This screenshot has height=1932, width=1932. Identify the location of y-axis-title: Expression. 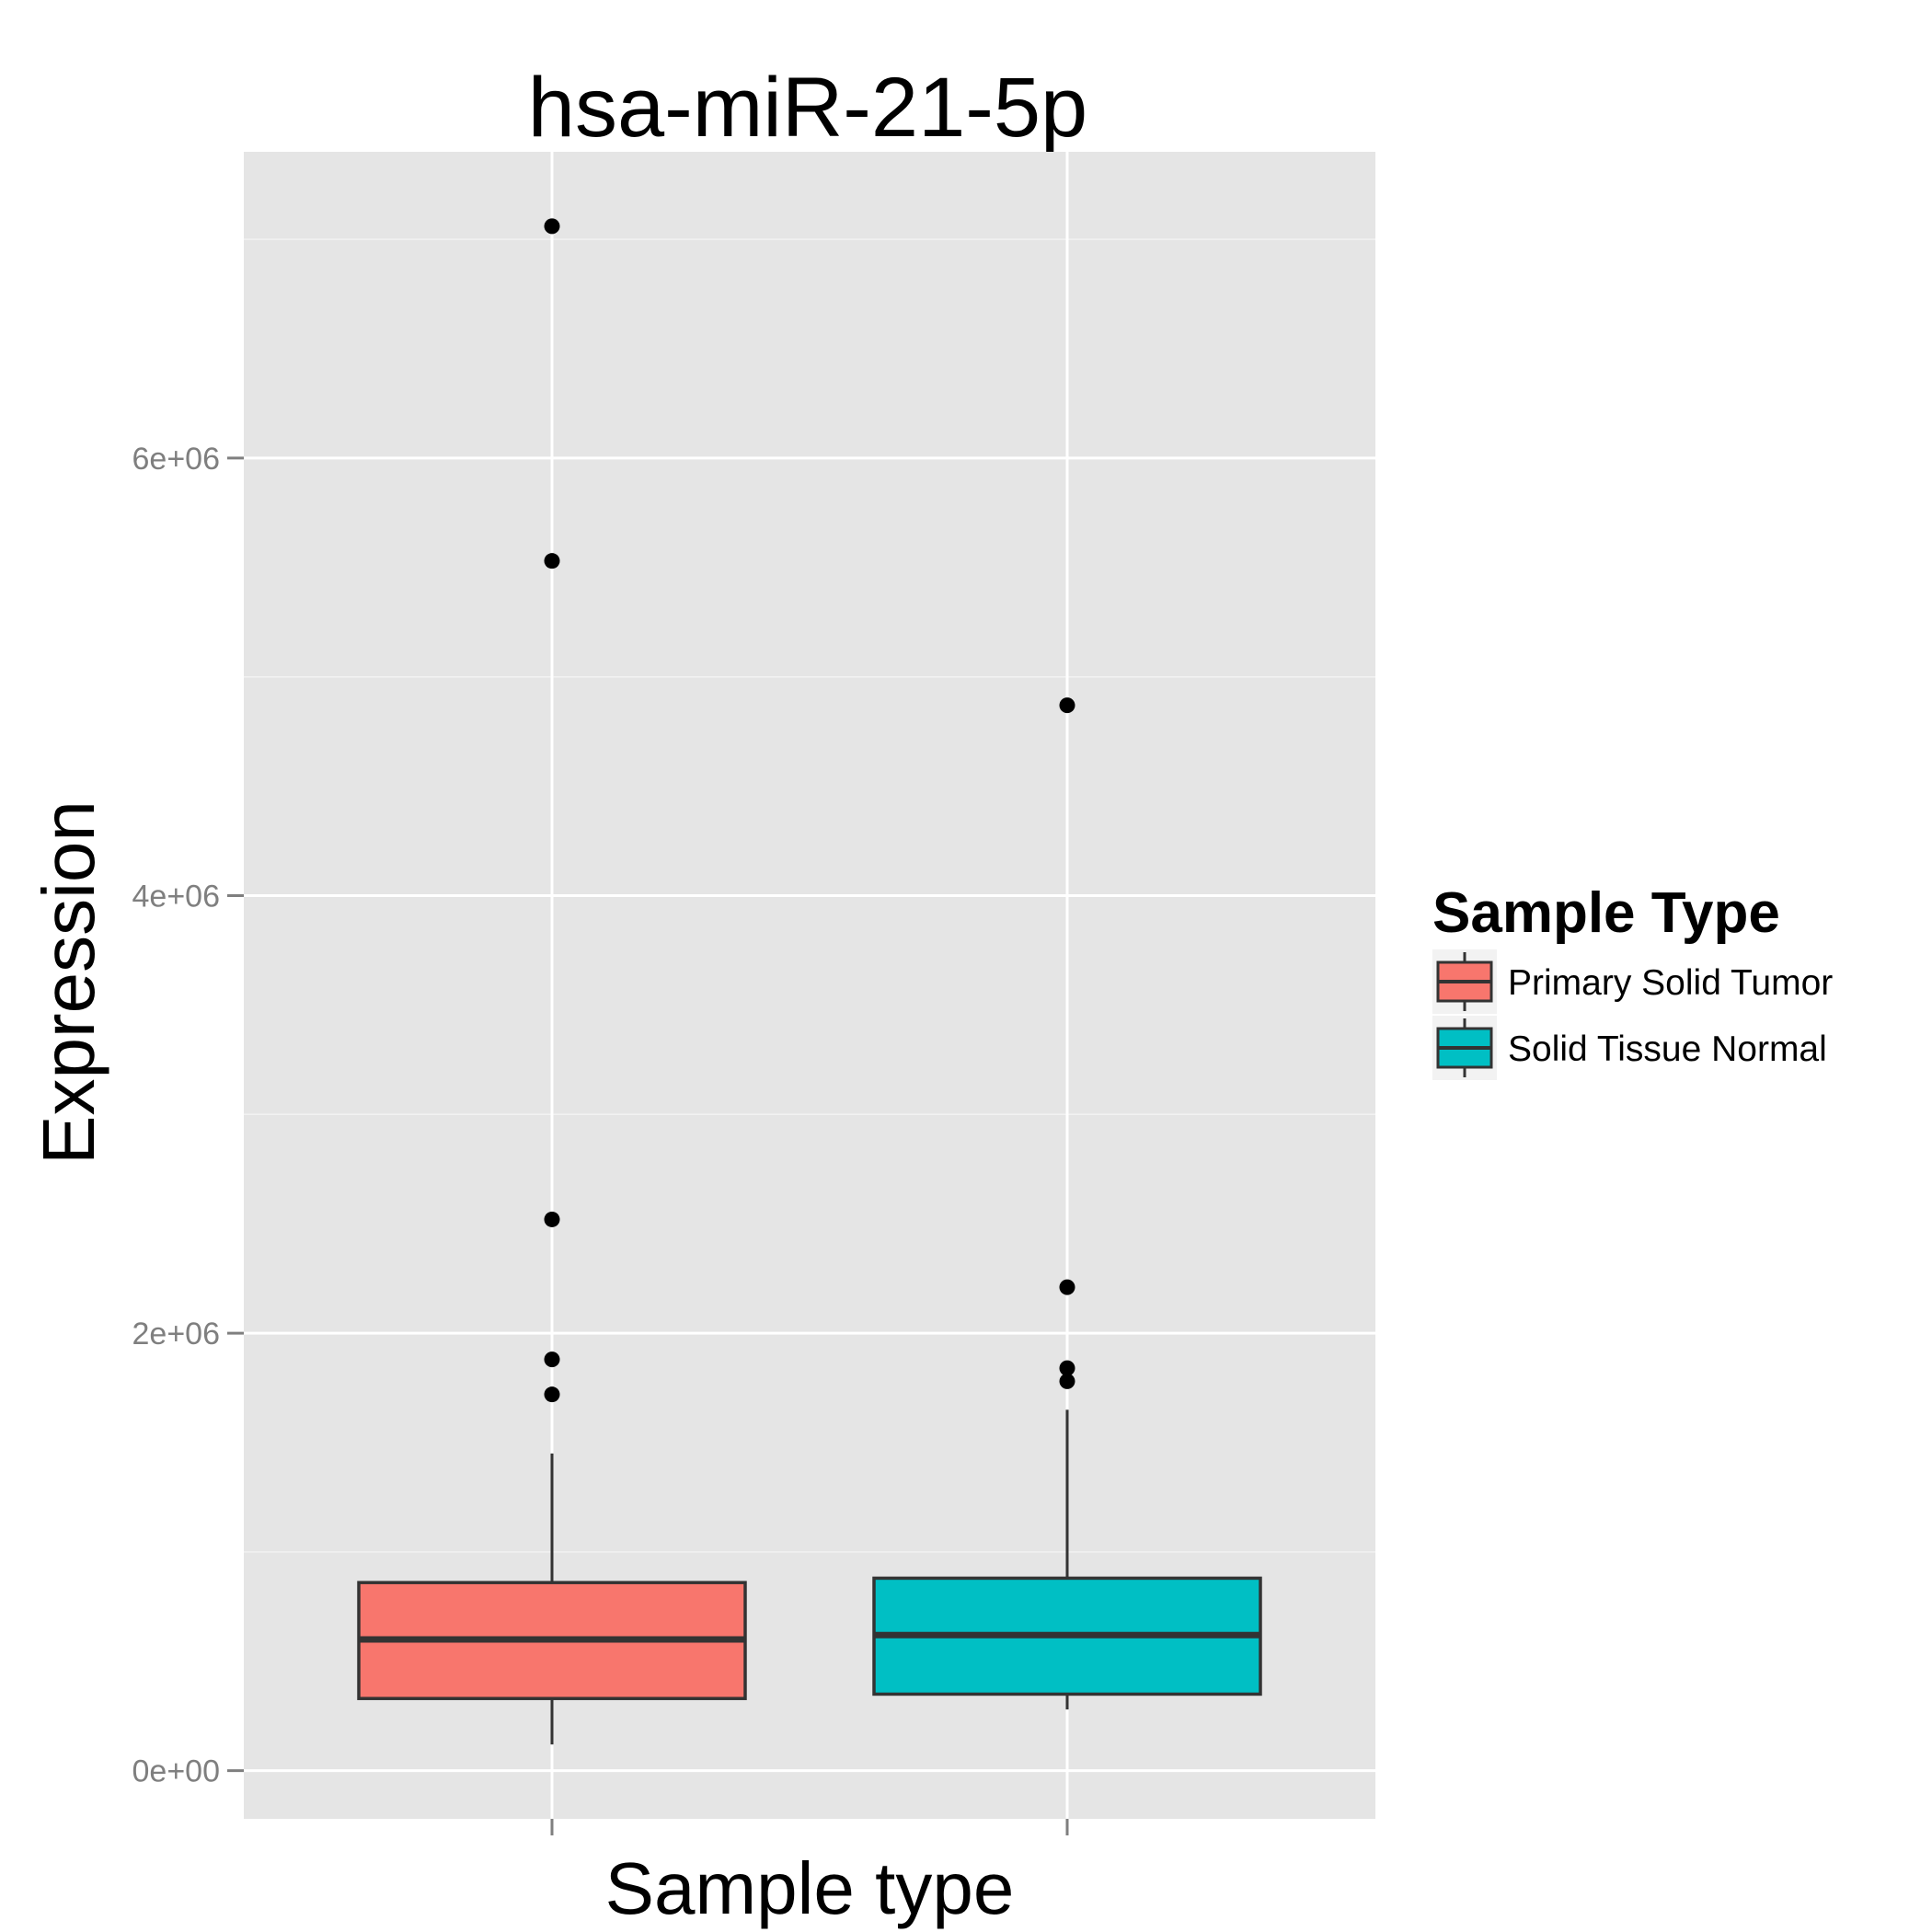
(68, 982).